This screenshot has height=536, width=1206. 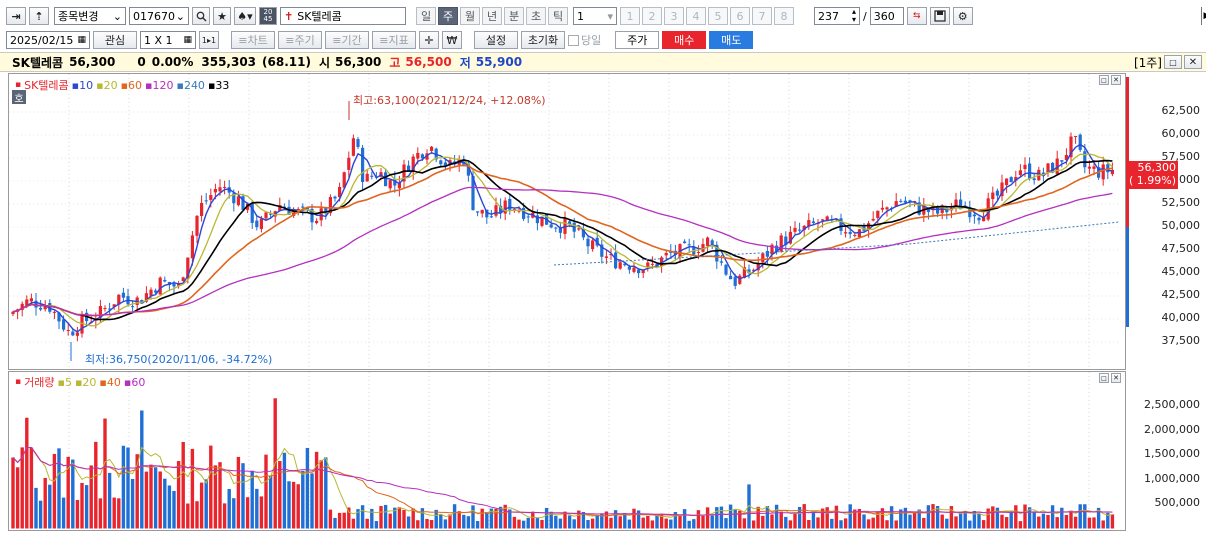 I want to click on preset-number-8: 8, so click(x=784, y=16).